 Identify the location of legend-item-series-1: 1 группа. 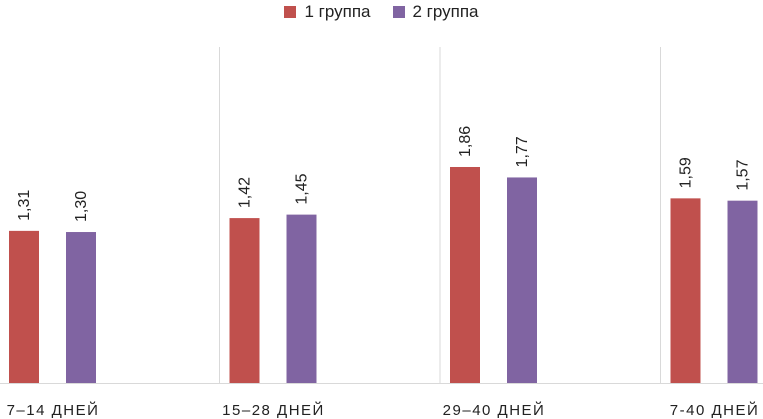
(327, 12).